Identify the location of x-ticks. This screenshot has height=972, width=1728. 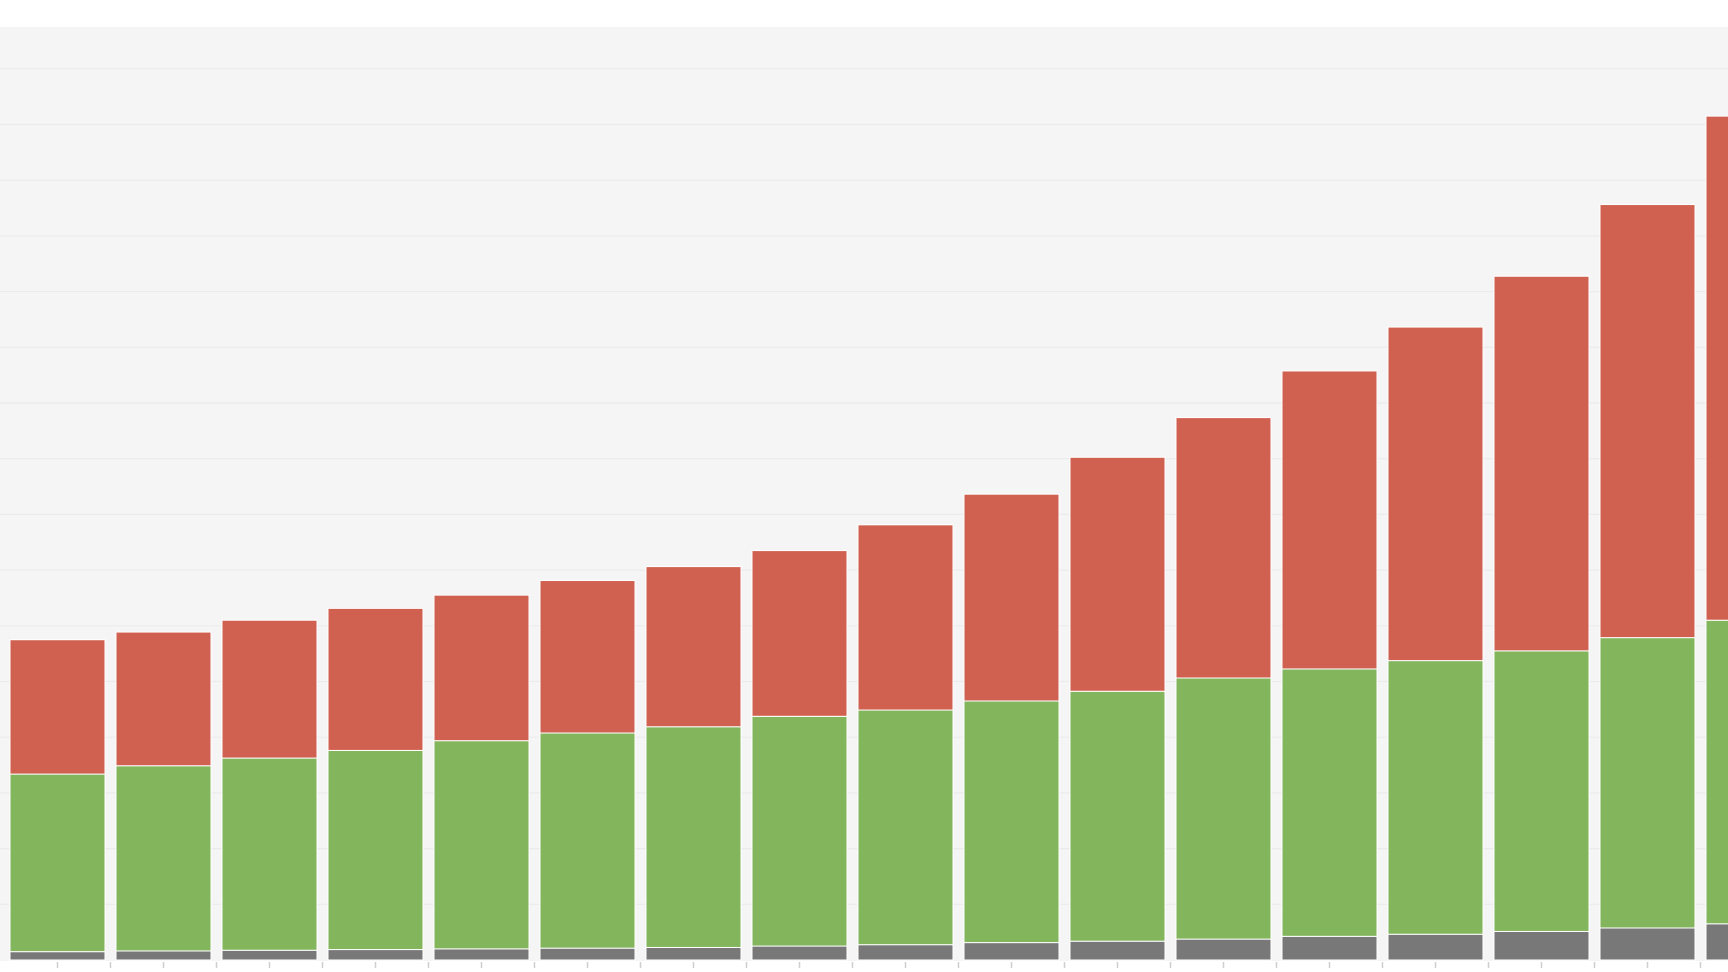
(879, 965).